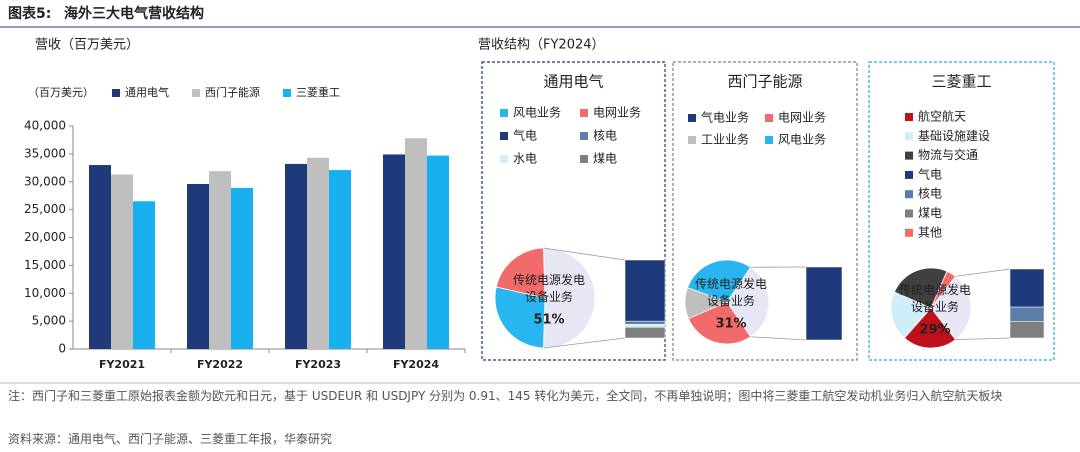  What do you see at coordinates (45, 126) in the screenshot?
I see `y-tick-label: 40,000` at bounding box center [45, 126].